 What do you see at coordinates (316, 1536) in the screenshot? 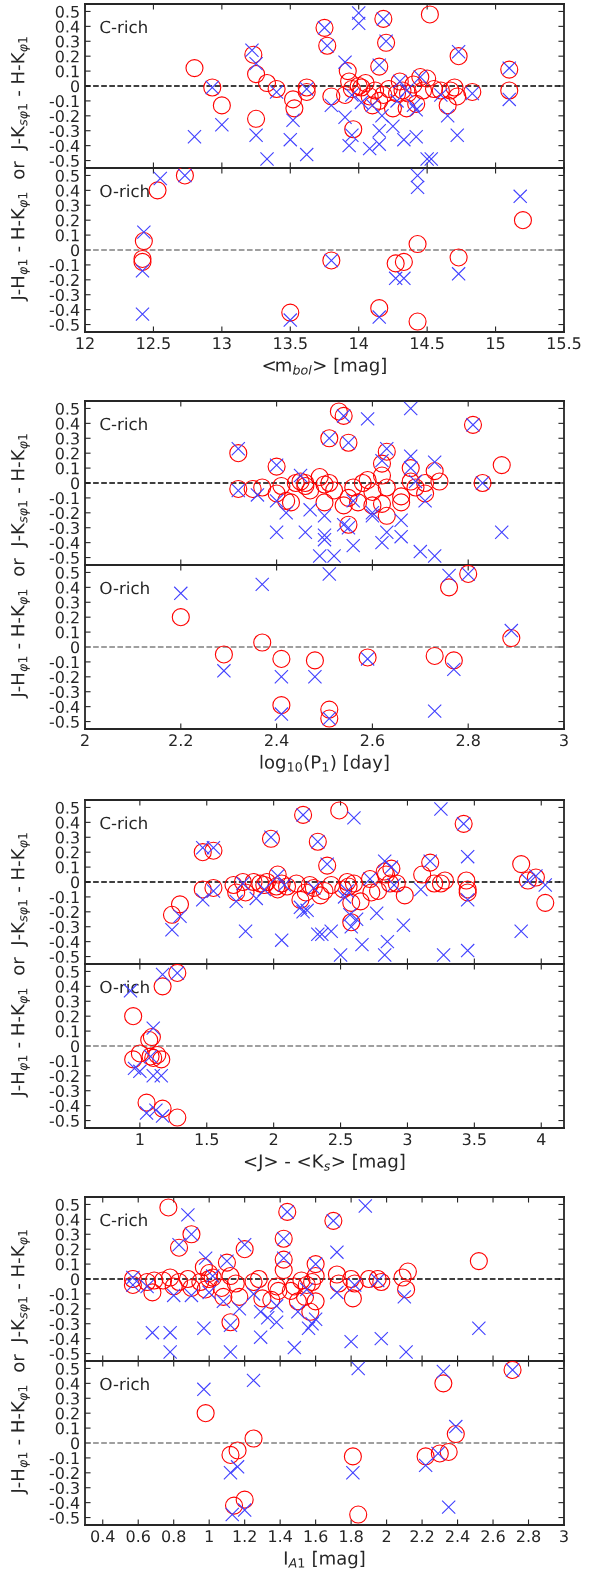
I see `x-tick-label: 1.6` at bounding box center [316, 1536].